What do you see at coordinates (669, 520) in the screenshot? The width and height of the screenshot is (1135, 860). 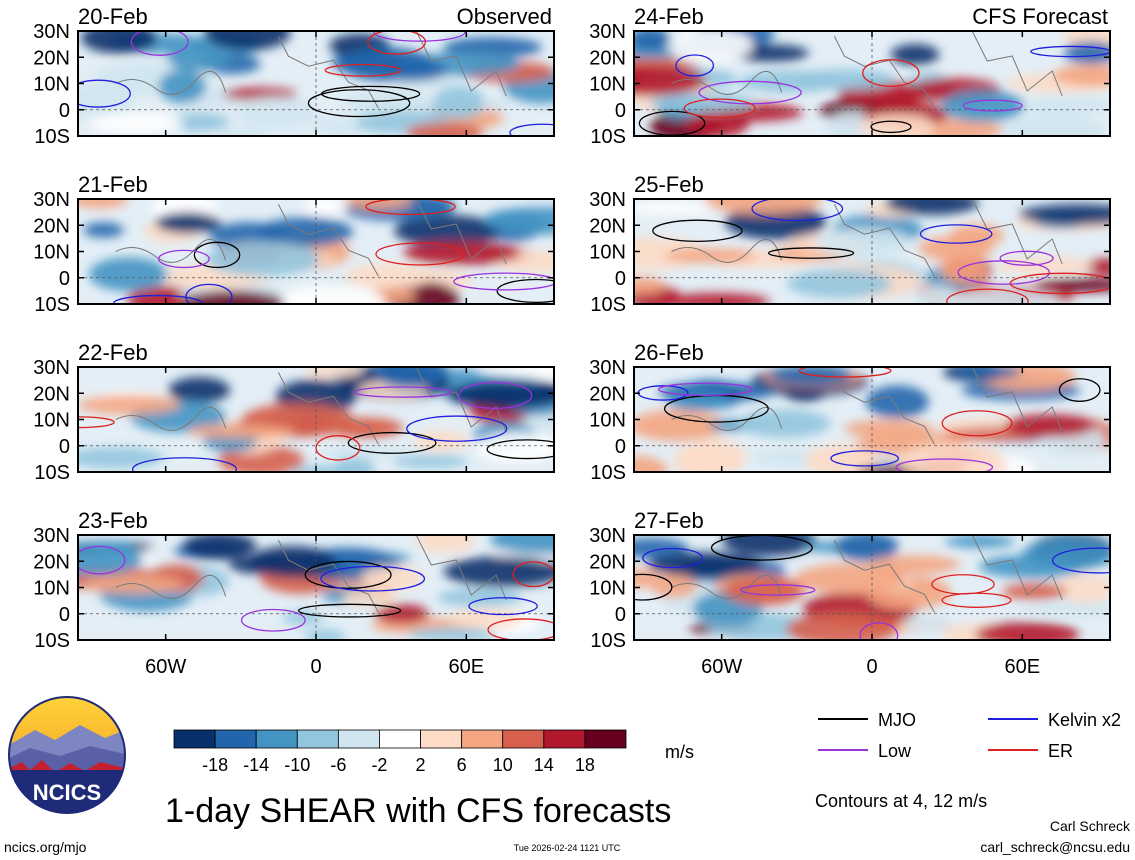 I see `panel-date-label: 27-Feb` at bounding box center [669, 520].